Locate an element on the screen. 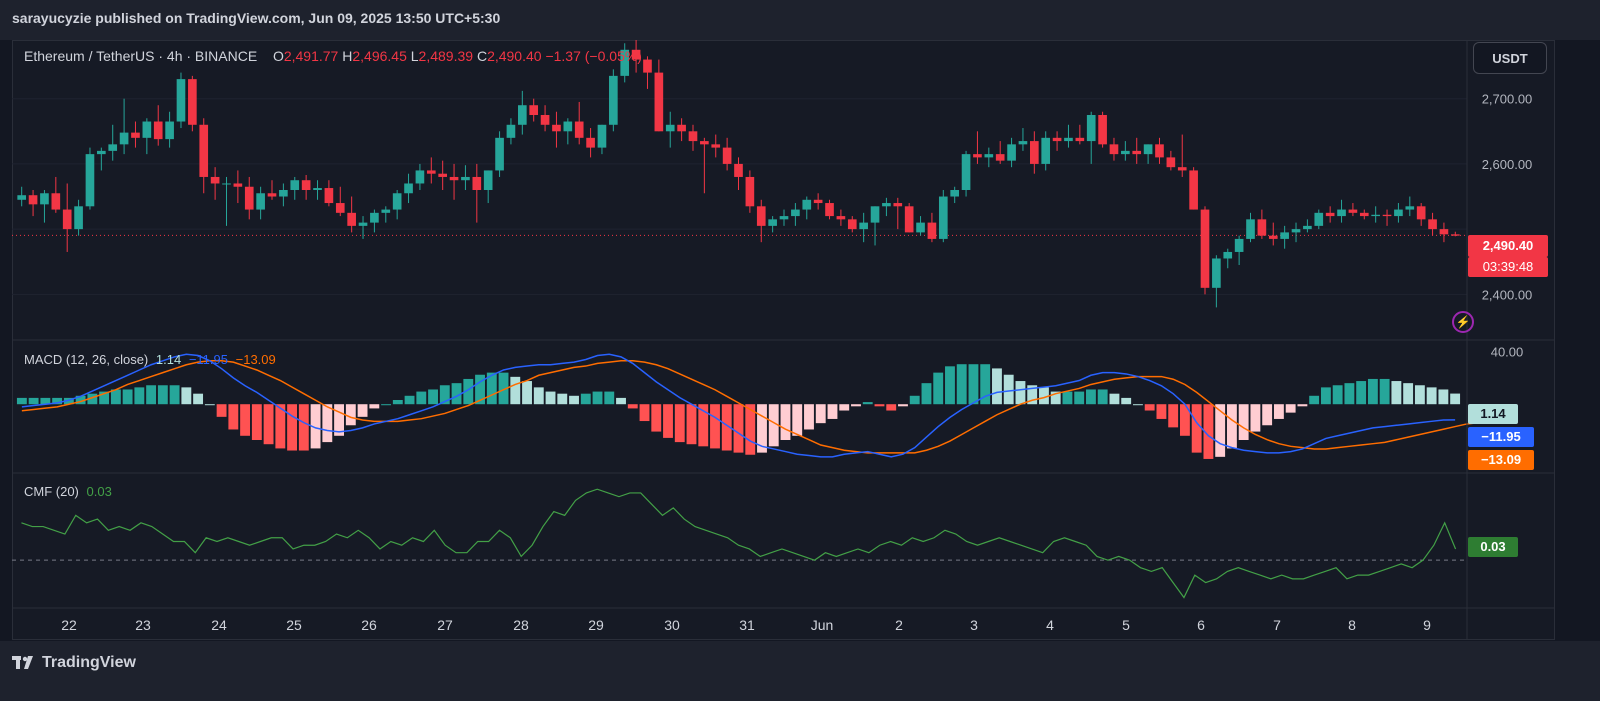  x-axis-label: 28 is located at coordinates (521, 625).